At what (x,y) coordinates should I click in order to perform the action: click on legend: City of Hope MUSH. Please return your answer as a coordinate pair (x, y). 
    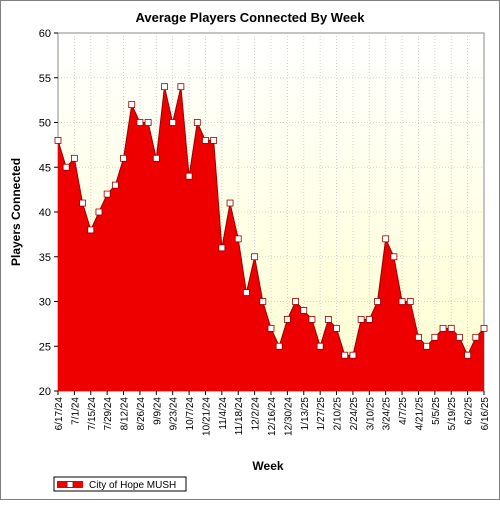
    Looking at the image, I should click on (120, 484).